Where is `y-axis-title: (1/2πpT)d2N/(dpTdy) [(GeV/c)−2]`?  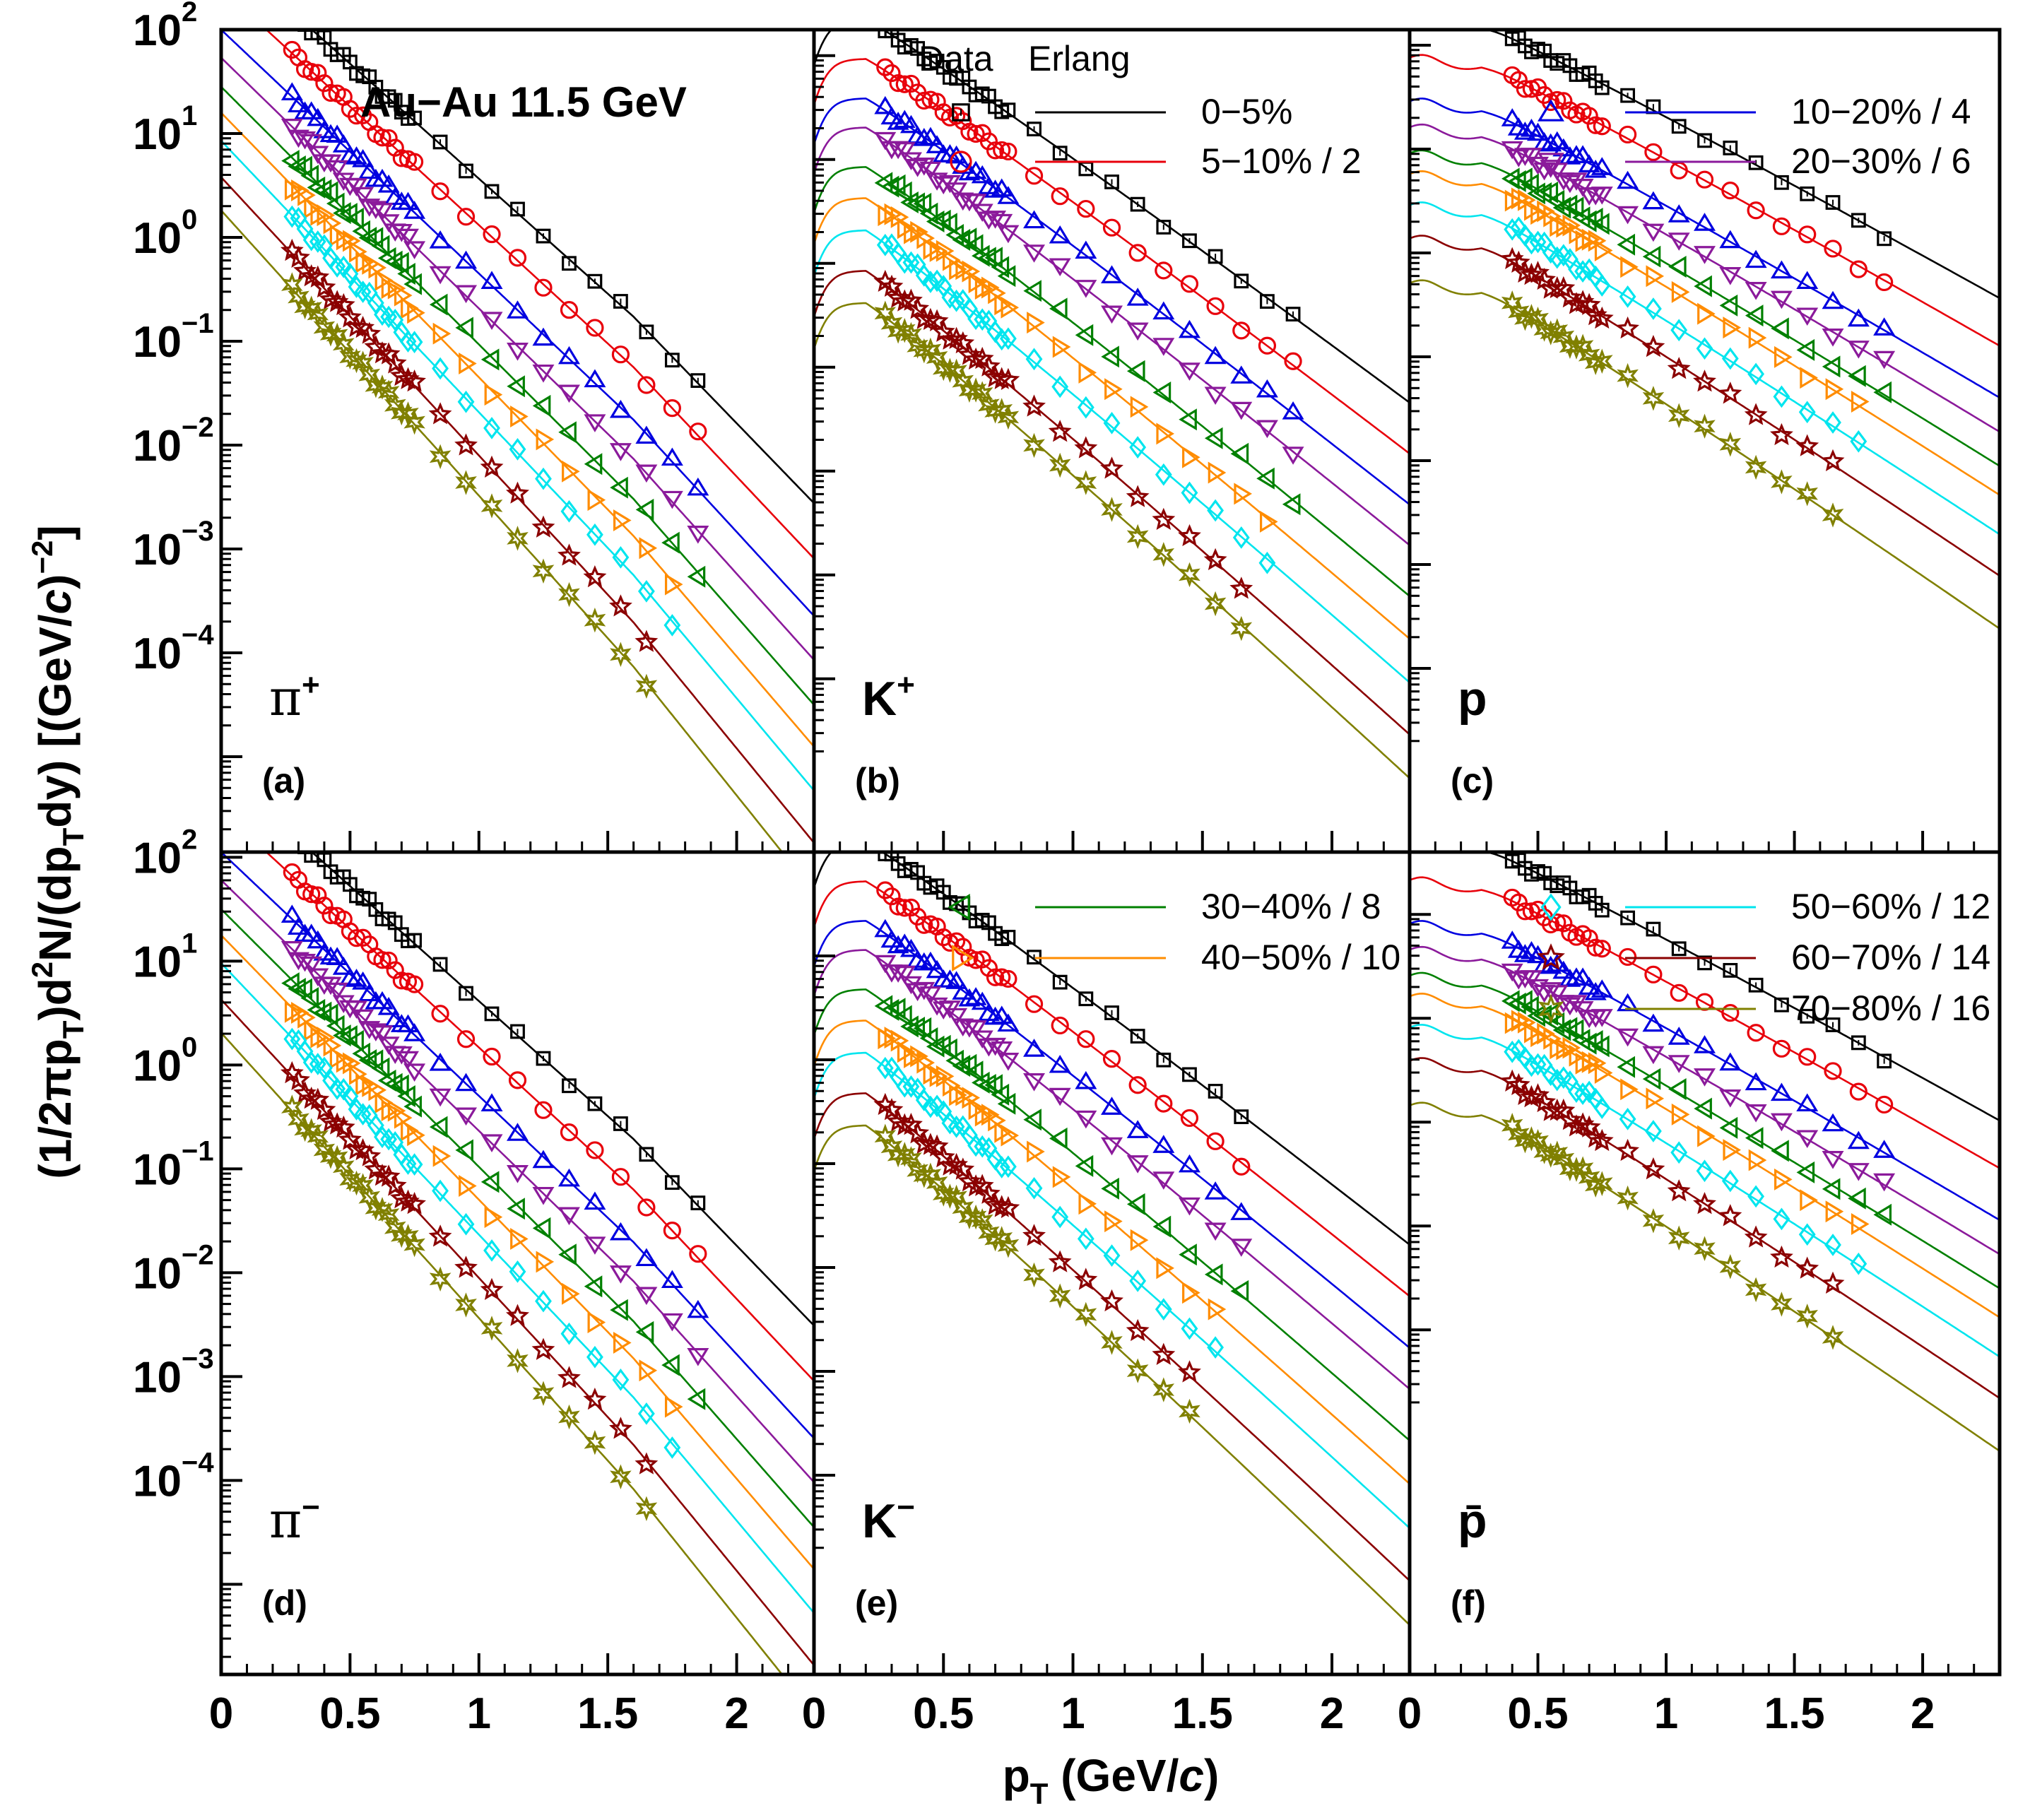 y-axis-title: (1/2πpT)d2N/(dpTdy) [(GeV/c)−2] is located at coordinates (57, 852).